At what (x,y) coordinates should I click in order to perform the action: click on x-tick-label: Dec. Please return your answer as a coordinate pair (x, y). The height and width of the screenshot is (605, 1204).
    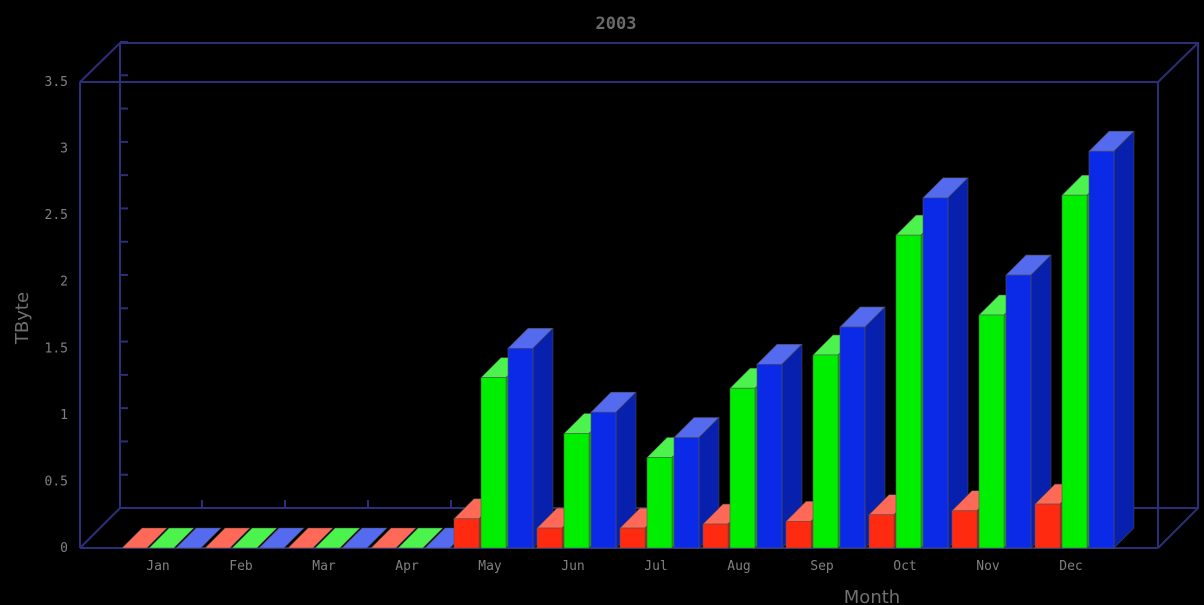
    Looking at the image, I should click on (1070, 566).